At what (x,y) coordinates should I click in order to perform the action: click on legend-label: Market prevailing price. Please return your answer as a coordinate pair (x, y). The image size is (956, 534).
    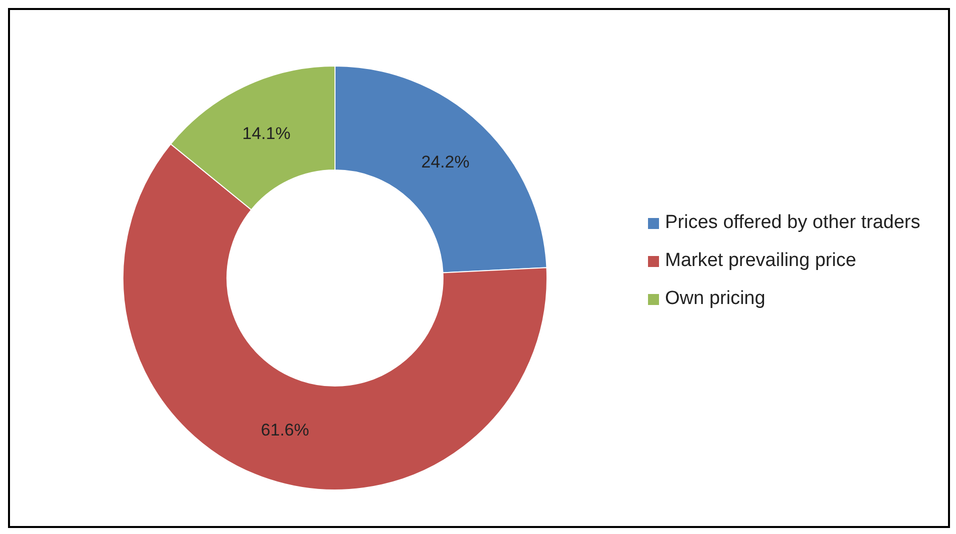
    Looking at the image, I should click on (760, 261).